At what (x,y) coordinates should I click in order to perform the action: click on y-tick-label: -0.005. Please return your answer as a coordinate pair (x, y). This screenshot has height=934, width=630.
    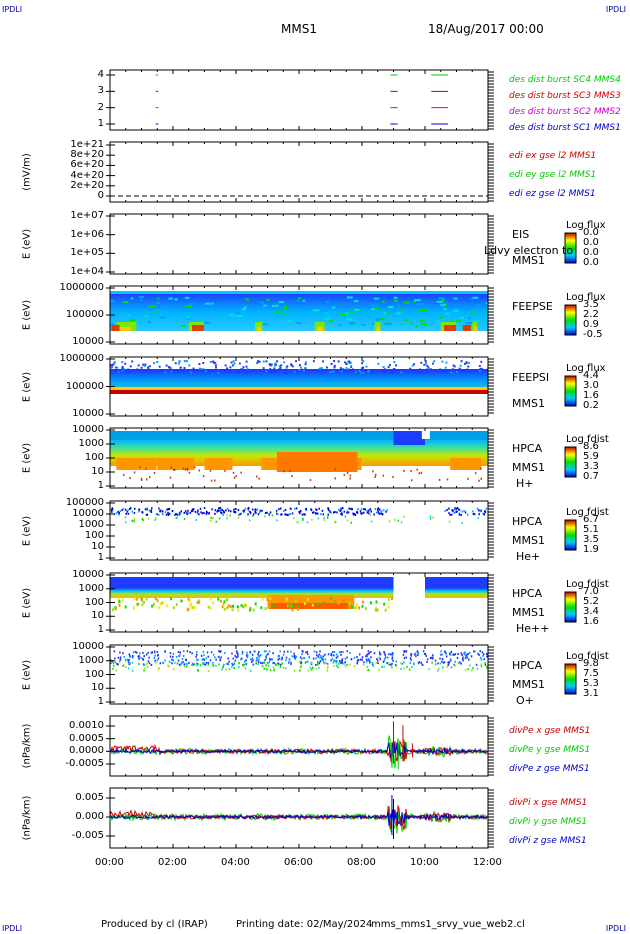
    Looking at the image, I should click on (87, 835).